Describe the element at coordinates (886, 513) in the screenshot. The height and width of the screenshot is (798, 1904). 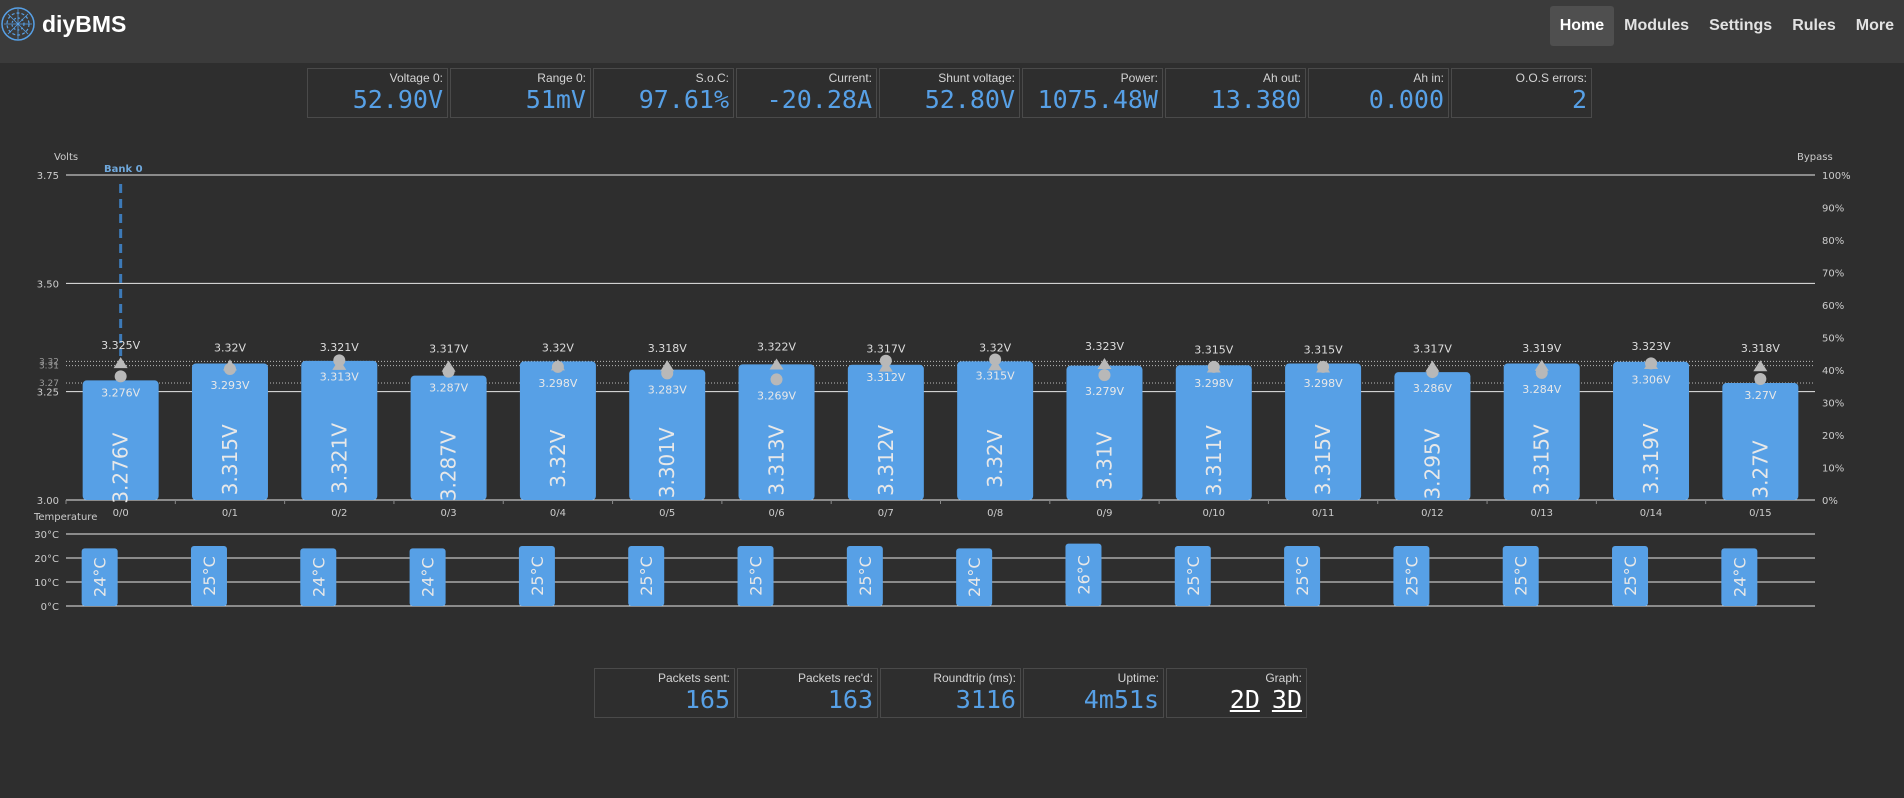
I see `cell-category-label: 0/7` at that location.